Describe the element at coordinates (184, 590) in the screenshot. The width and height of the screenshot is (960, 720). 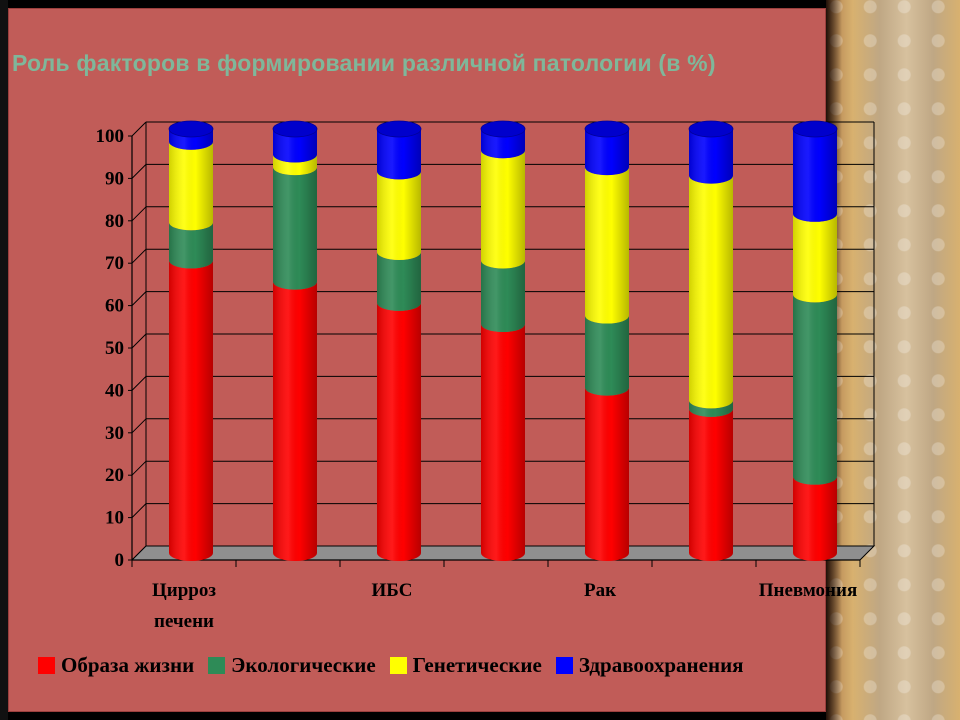
I see `x-label-cirrhosis-line1: Цирроз` at that location.